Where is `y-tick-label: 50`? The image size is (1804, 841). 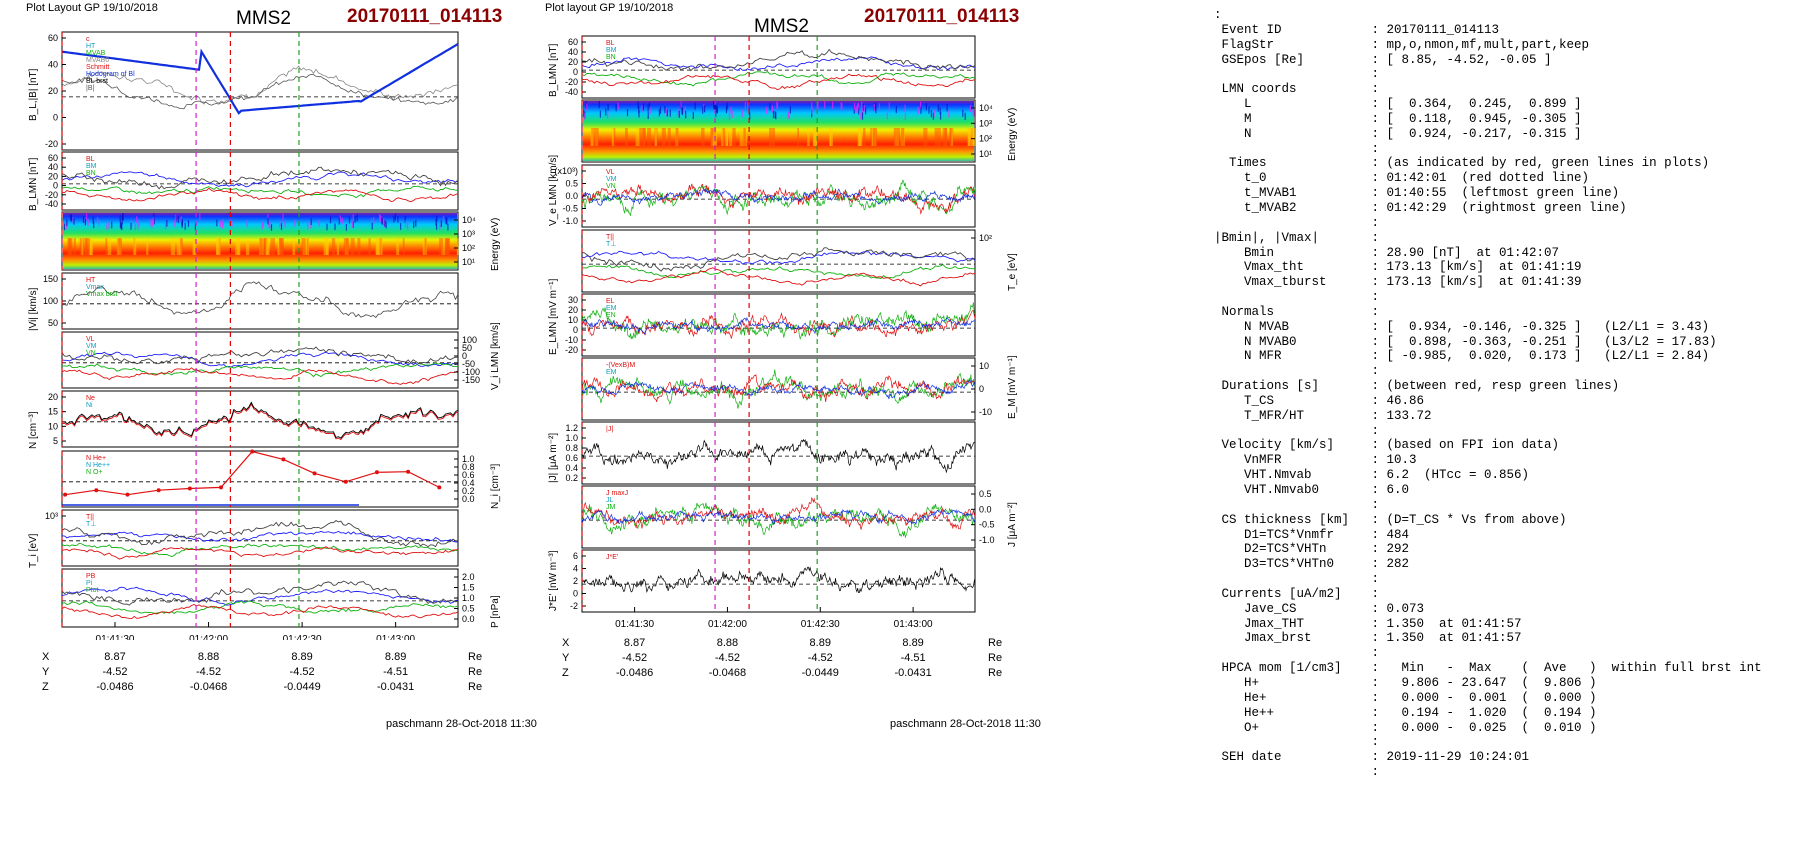
y-tick-label: 50 is located at coordinates (467, 348).